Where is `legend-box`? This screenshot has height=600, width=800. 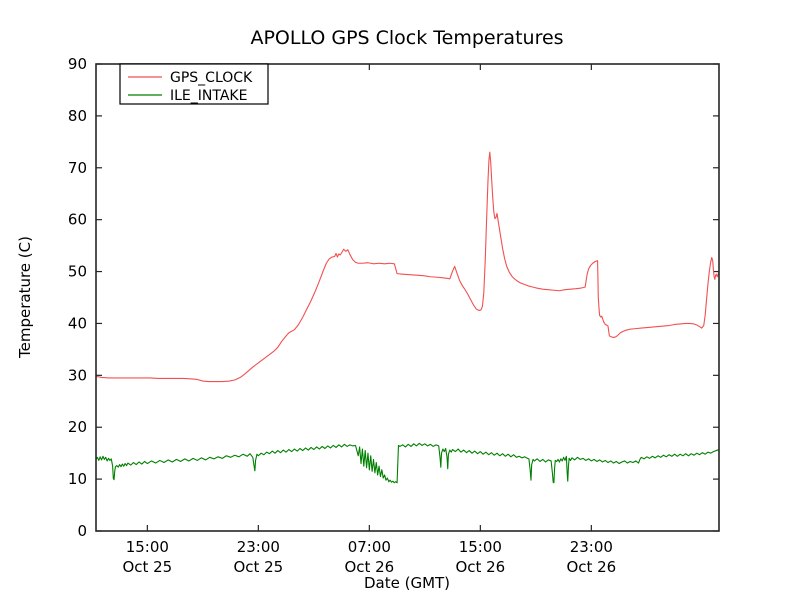 legend-box is located at coordinates (194, 84).